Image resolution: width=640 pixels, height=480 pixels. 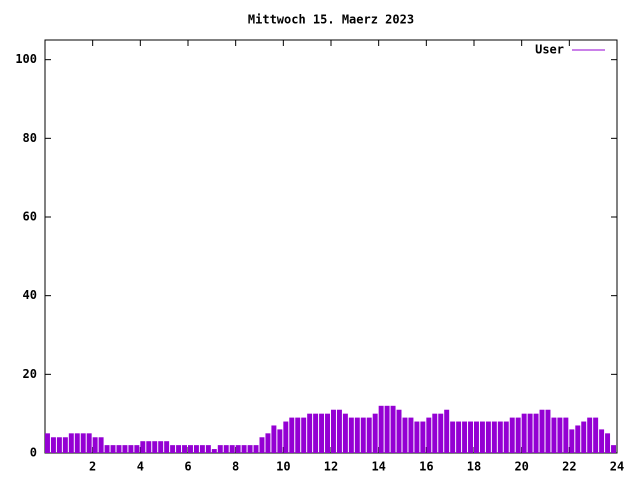 What do you see at coordinates (30, 295) in the screenshot?
I see `y-tick-label: 40` at bounding box center [30, 295].